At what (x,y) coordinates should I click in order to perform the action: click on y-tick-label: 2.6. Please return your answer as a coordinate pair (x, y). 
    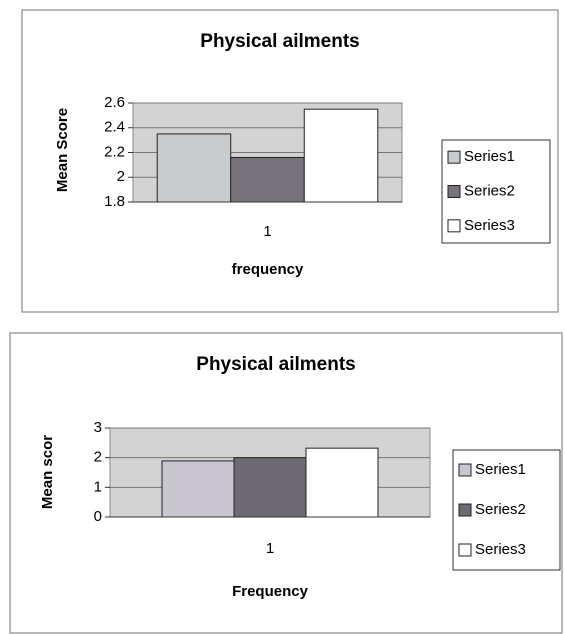
    Looking at the image, I should click on (114, 102).